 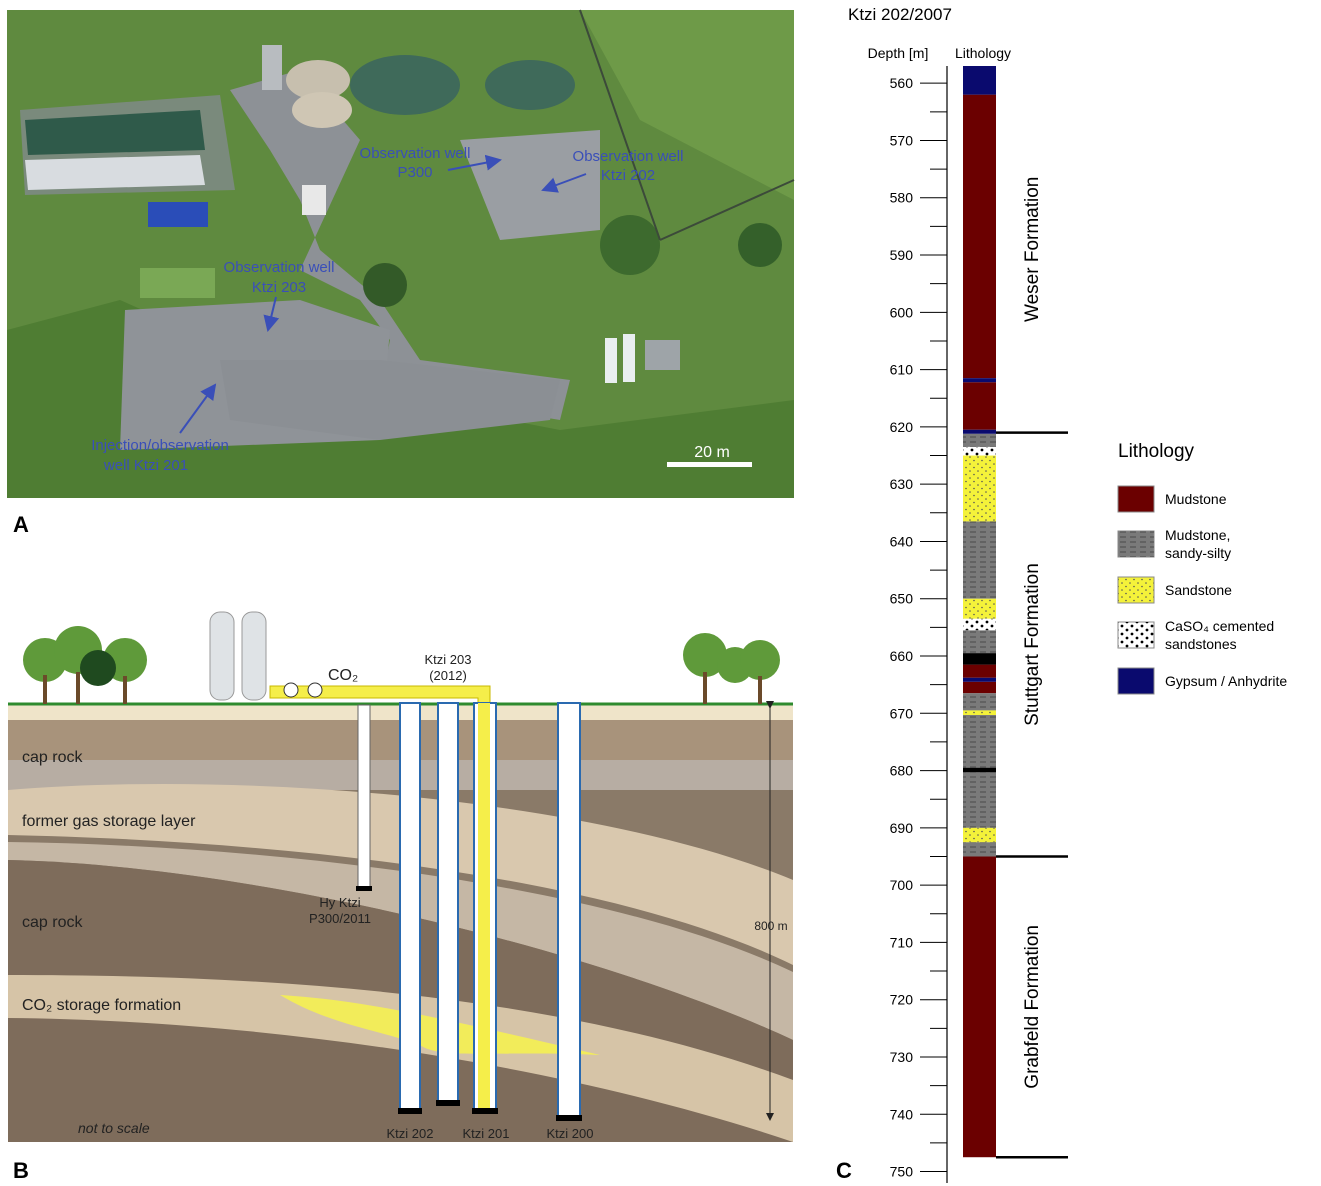 I want to click on layer-label: CO₂ storage formation, so click(x=101, y=1005).